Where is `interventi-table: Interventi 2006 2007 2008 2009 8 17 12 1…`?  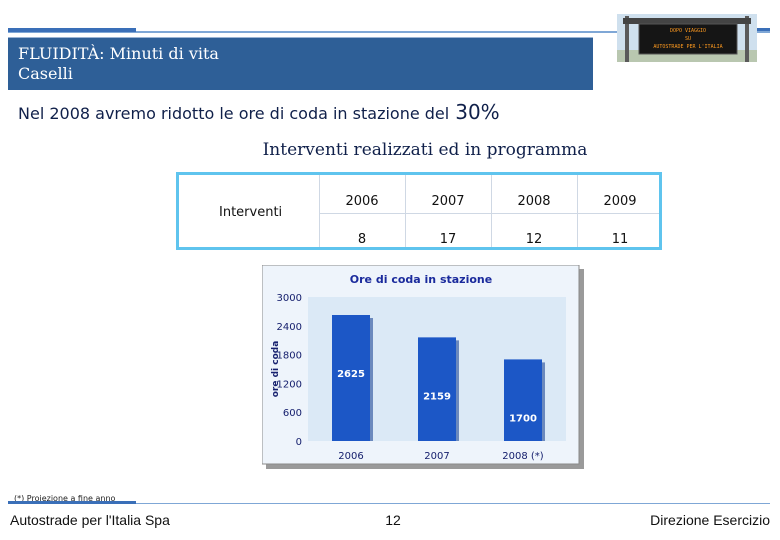
interventi-table: Interventi 2006 2007 2008 2009 8 17 12 1… is located at coordinates (419, 211).